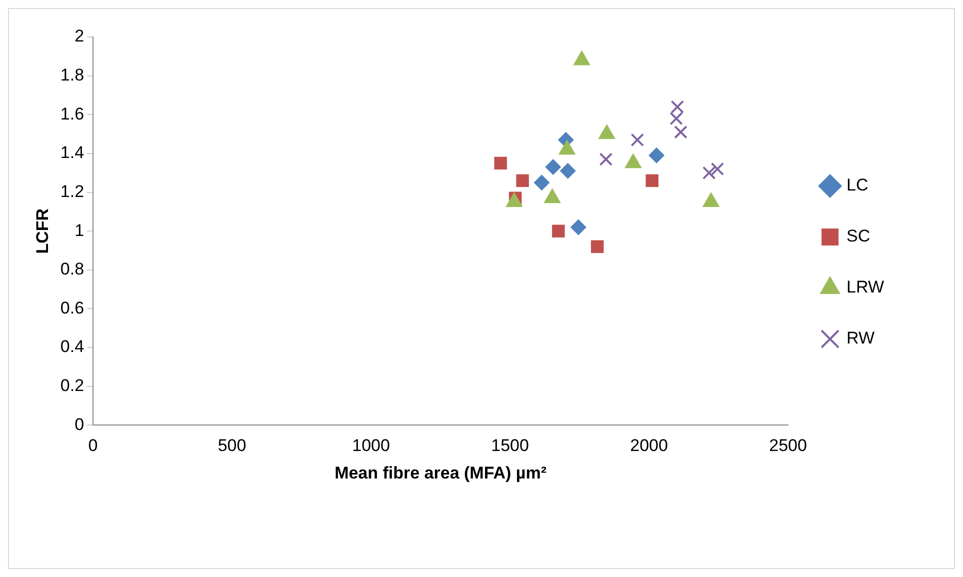 The image size is (963, 577). What do you see at coordinates (72, 191) in the screenshot?
I see `y-tick-label: 1.2` at bounding box center [72, 191].